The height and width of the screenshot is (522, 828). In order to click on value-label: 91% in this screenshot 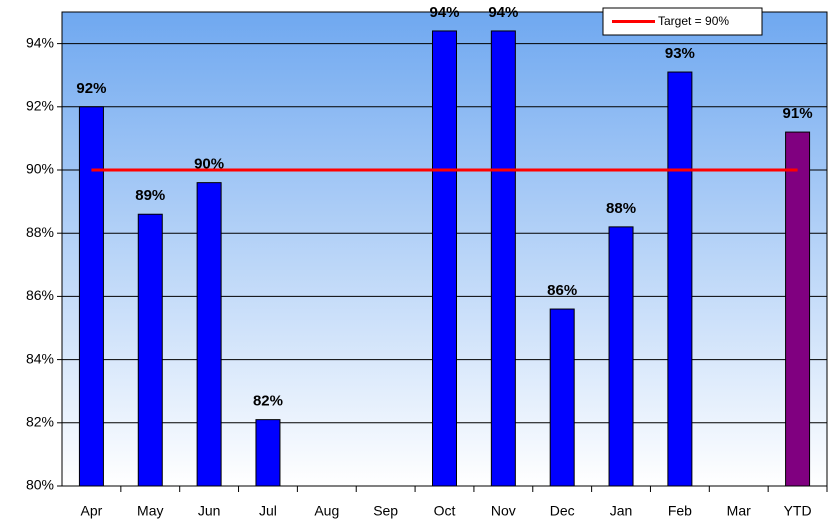, I will do `click(798, 113)`.